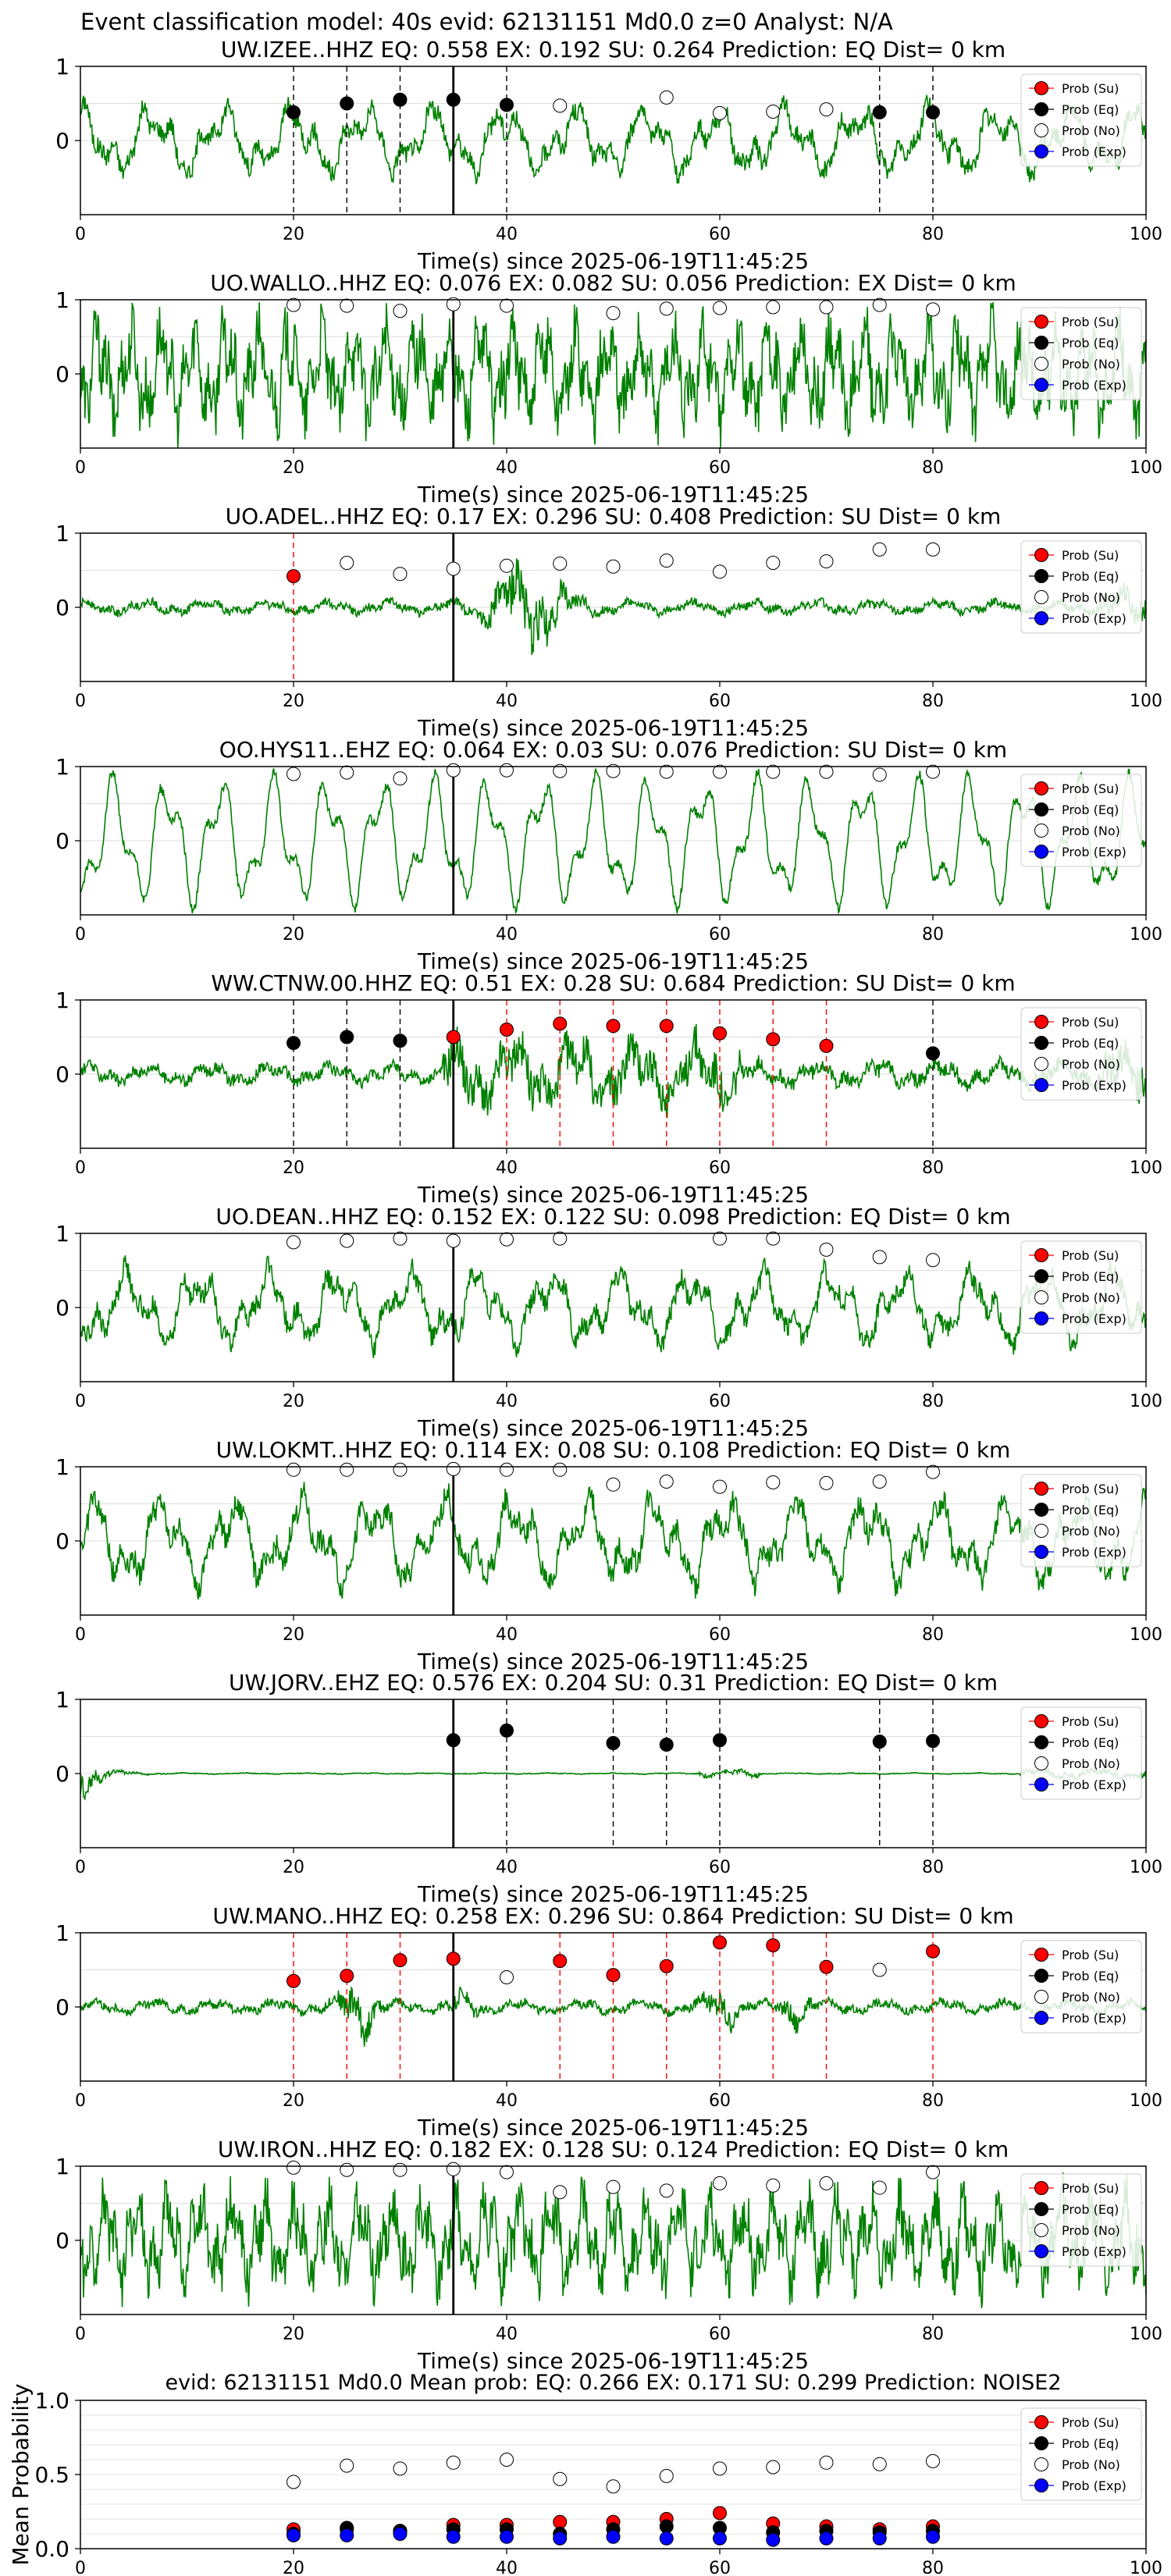  Describe the element at coordinates (304, 1682) in the screenshot. I see `station-name: UW.JORV..EHZ` at that location.